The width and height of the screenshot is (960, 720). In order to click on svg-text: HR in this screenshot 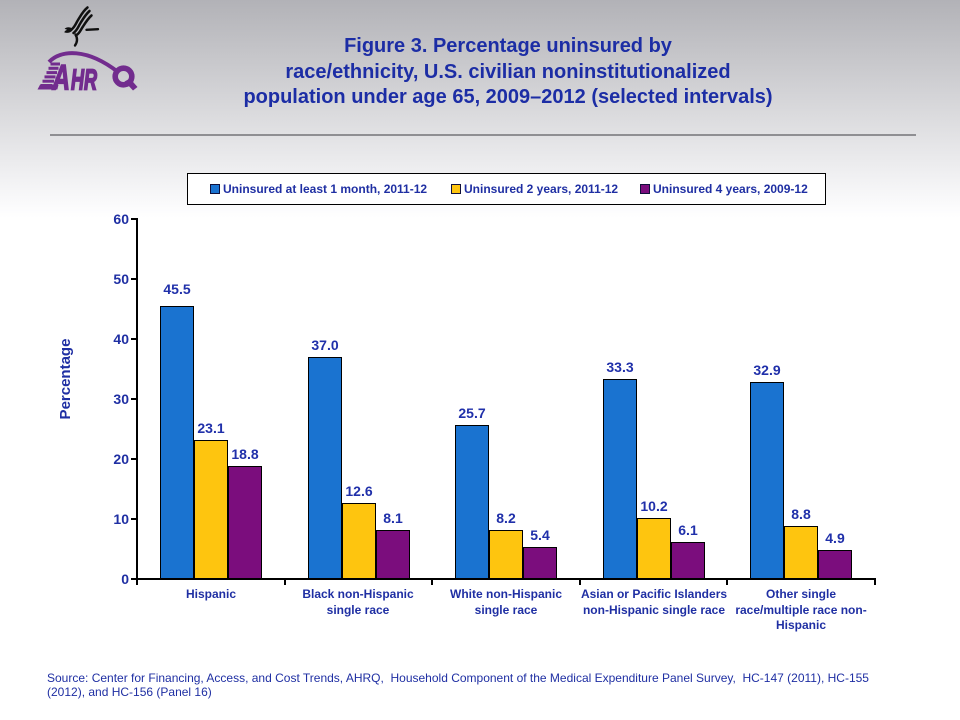, I will do `click(84, 81)`.